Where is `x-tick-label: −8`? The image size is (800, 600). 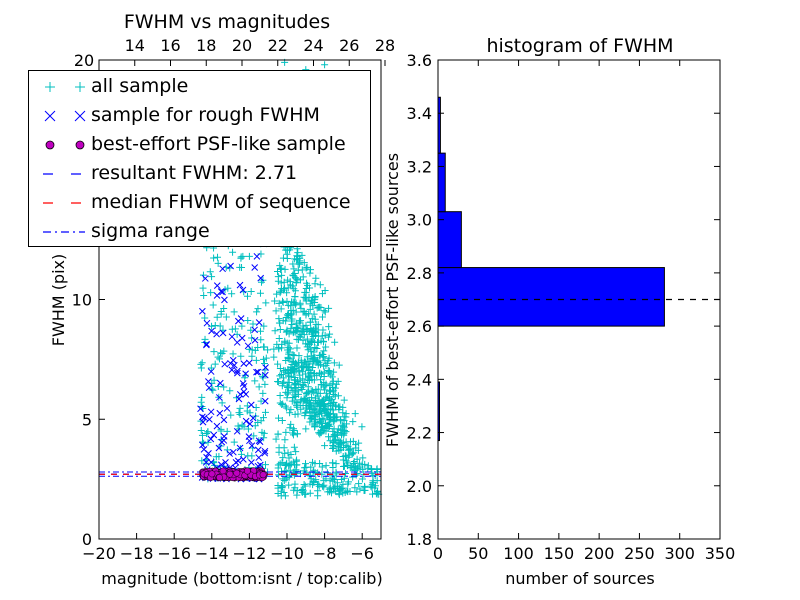 x-tick-label: −8 is located at coordinates (325, 553).